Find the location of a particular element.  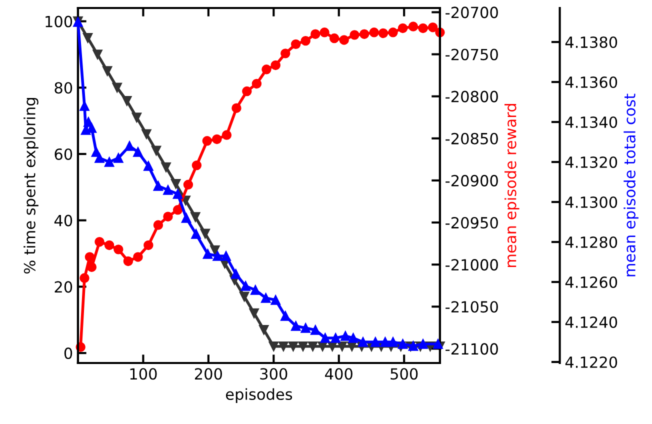

y-tick-label: 80 is located at coordinates (63, 88).